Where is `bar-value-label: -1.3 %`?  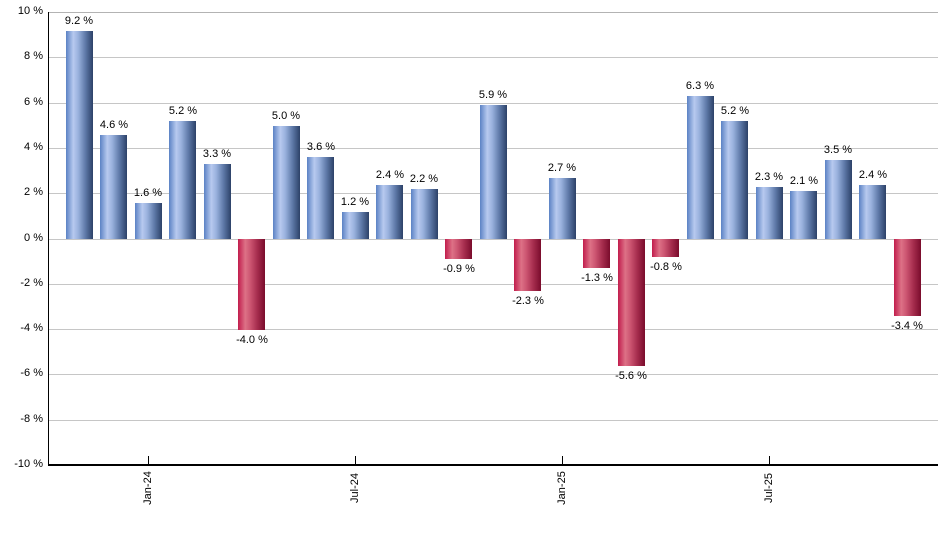 bar-value-label: -1.3 % is located at coordinates (597, 278).